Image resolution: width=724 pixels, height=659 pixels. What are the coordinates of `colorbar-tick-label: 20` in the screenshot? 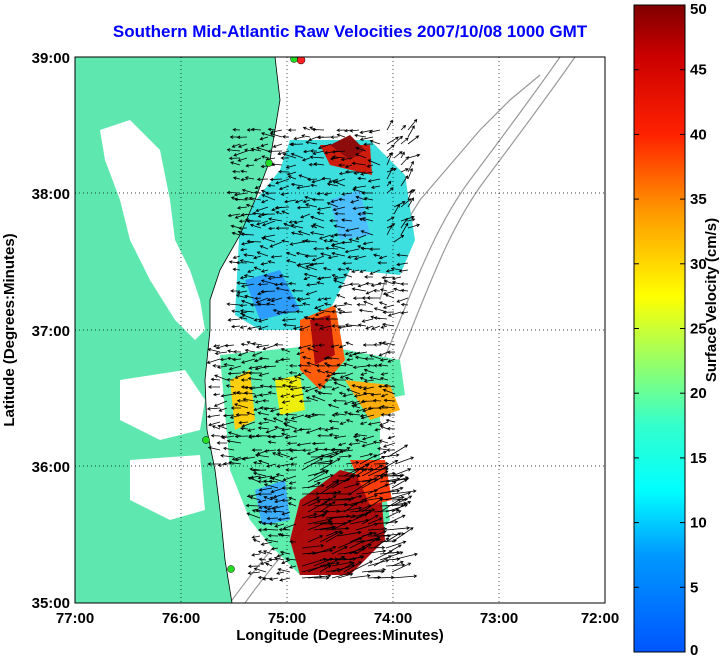 It's located at (698, 393).